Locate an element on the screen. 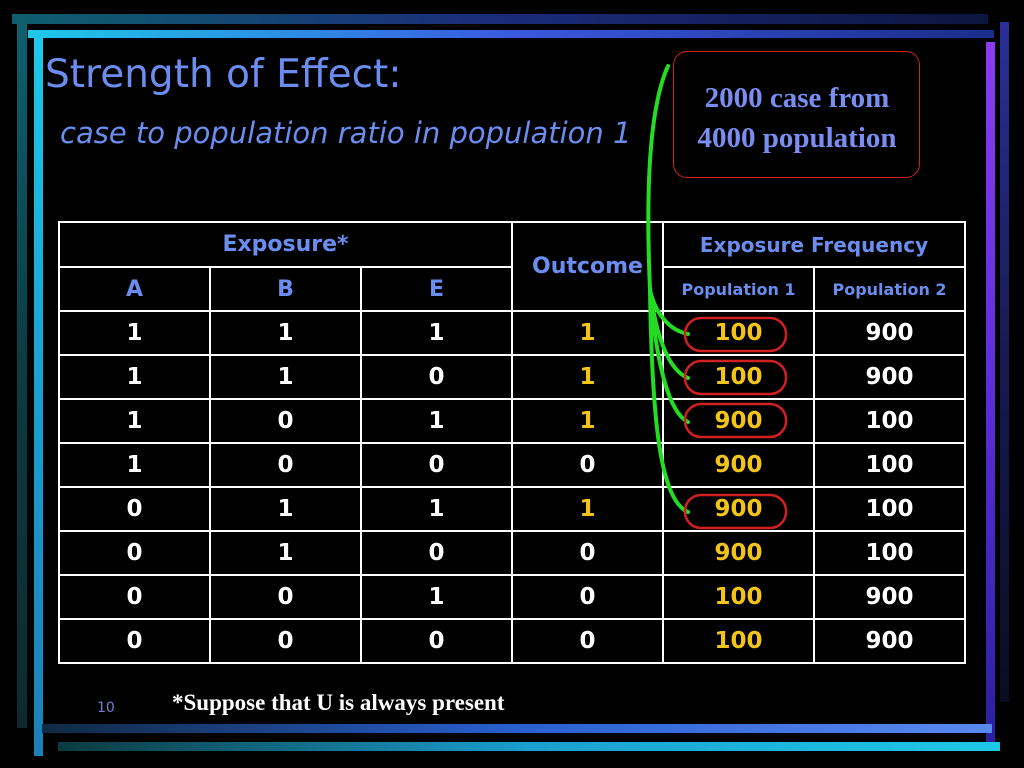 The image size is (1024, 768). slide-title: Strength of Effect: is located at coordinates (223, 74).